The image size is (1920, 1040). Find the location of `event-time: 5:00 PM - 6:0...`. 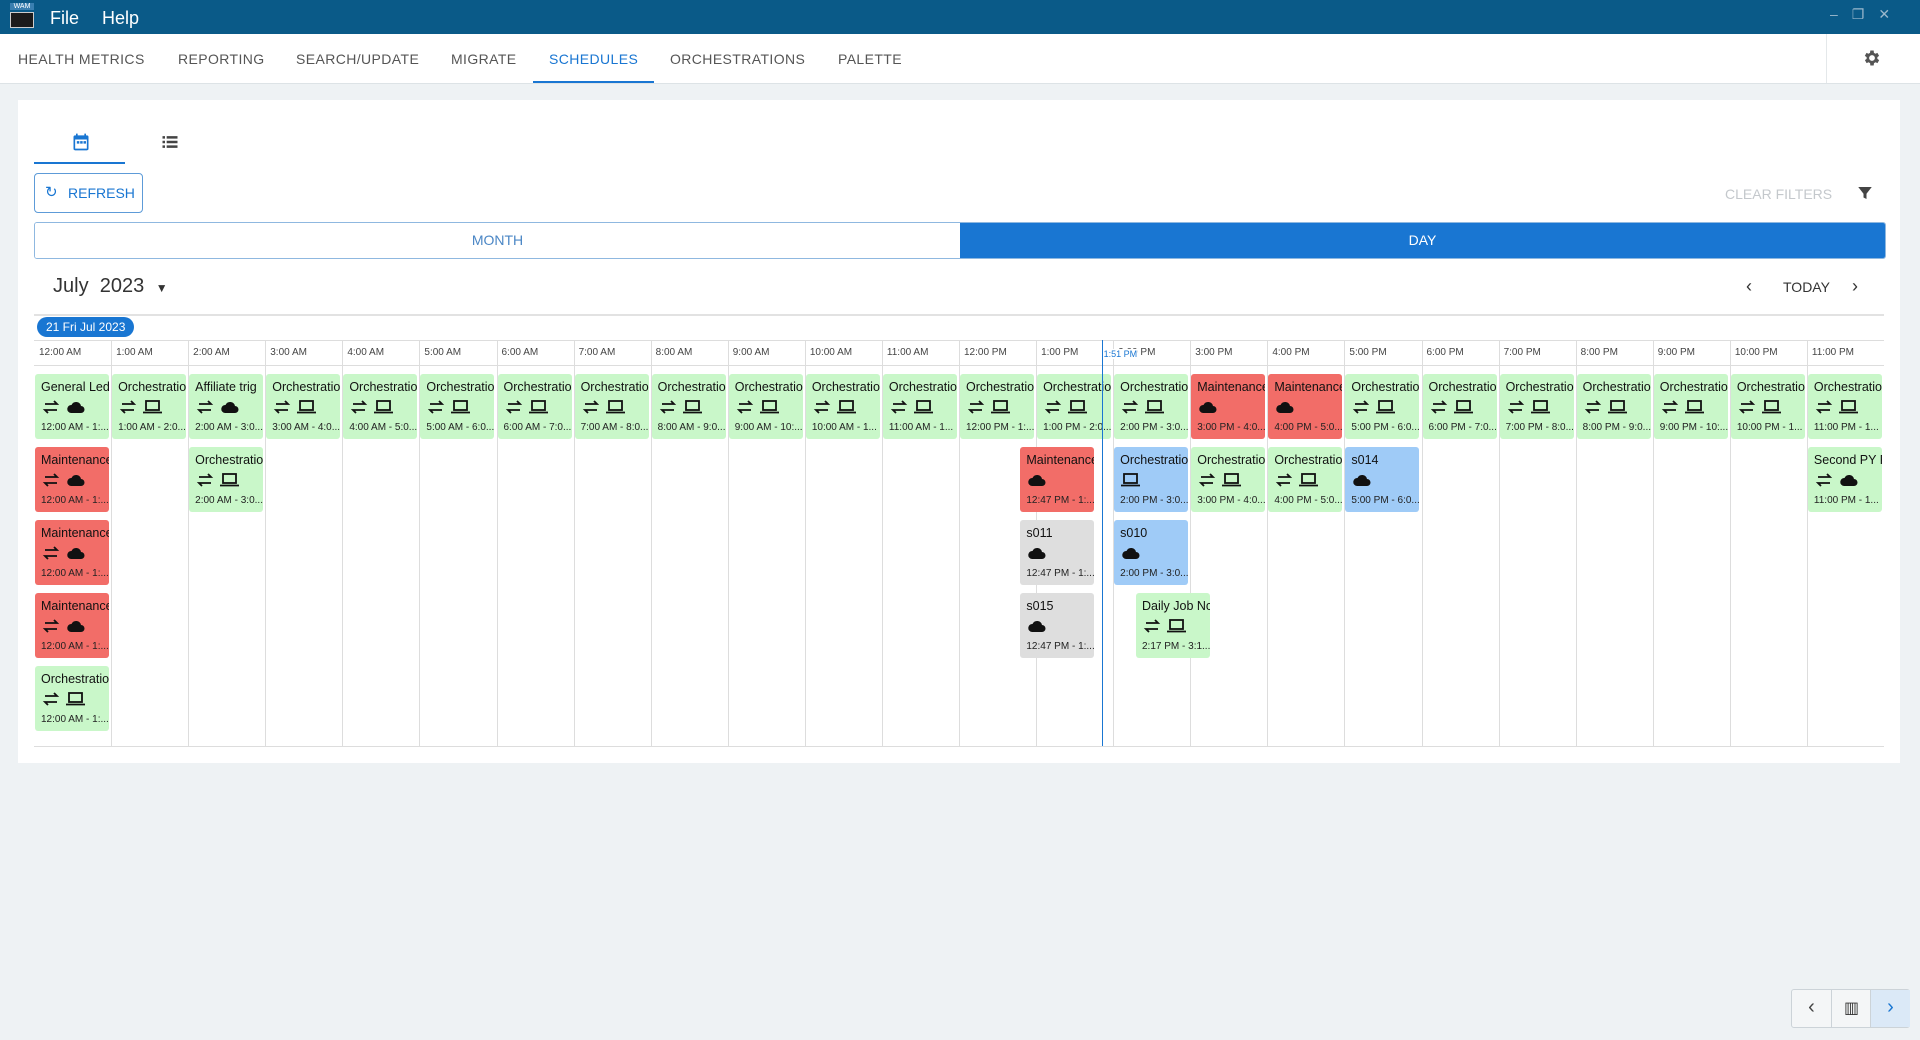

event-time: 5:00 PM - 6:0... is located at coordinates (1385, 500).